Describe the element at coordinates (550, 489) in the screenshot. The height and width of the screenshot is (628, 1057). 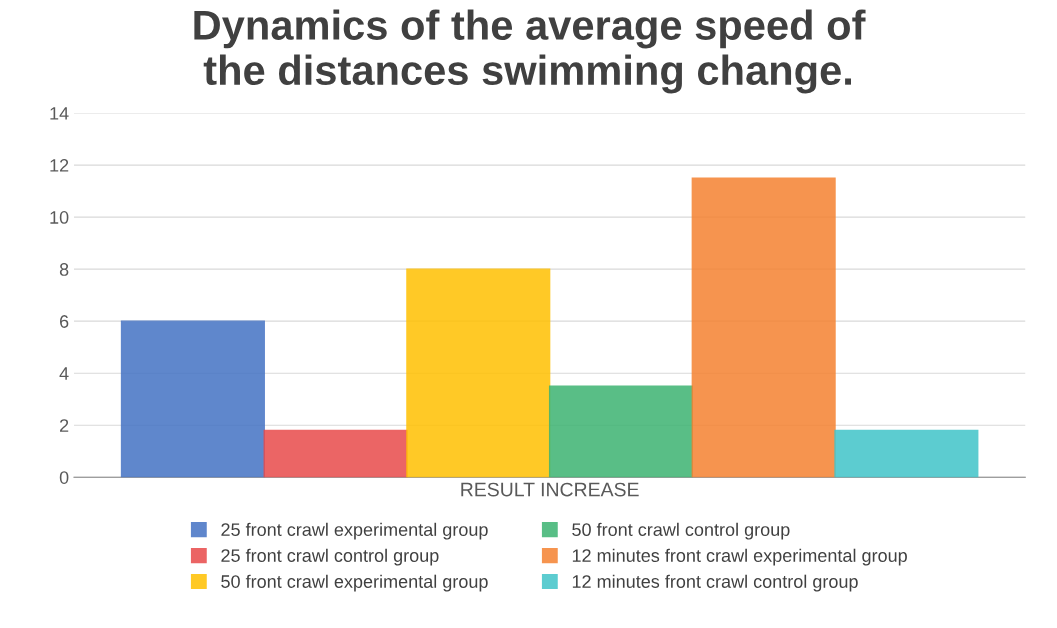
I see `x-tick-label: RESULT INCREASE` at that location.